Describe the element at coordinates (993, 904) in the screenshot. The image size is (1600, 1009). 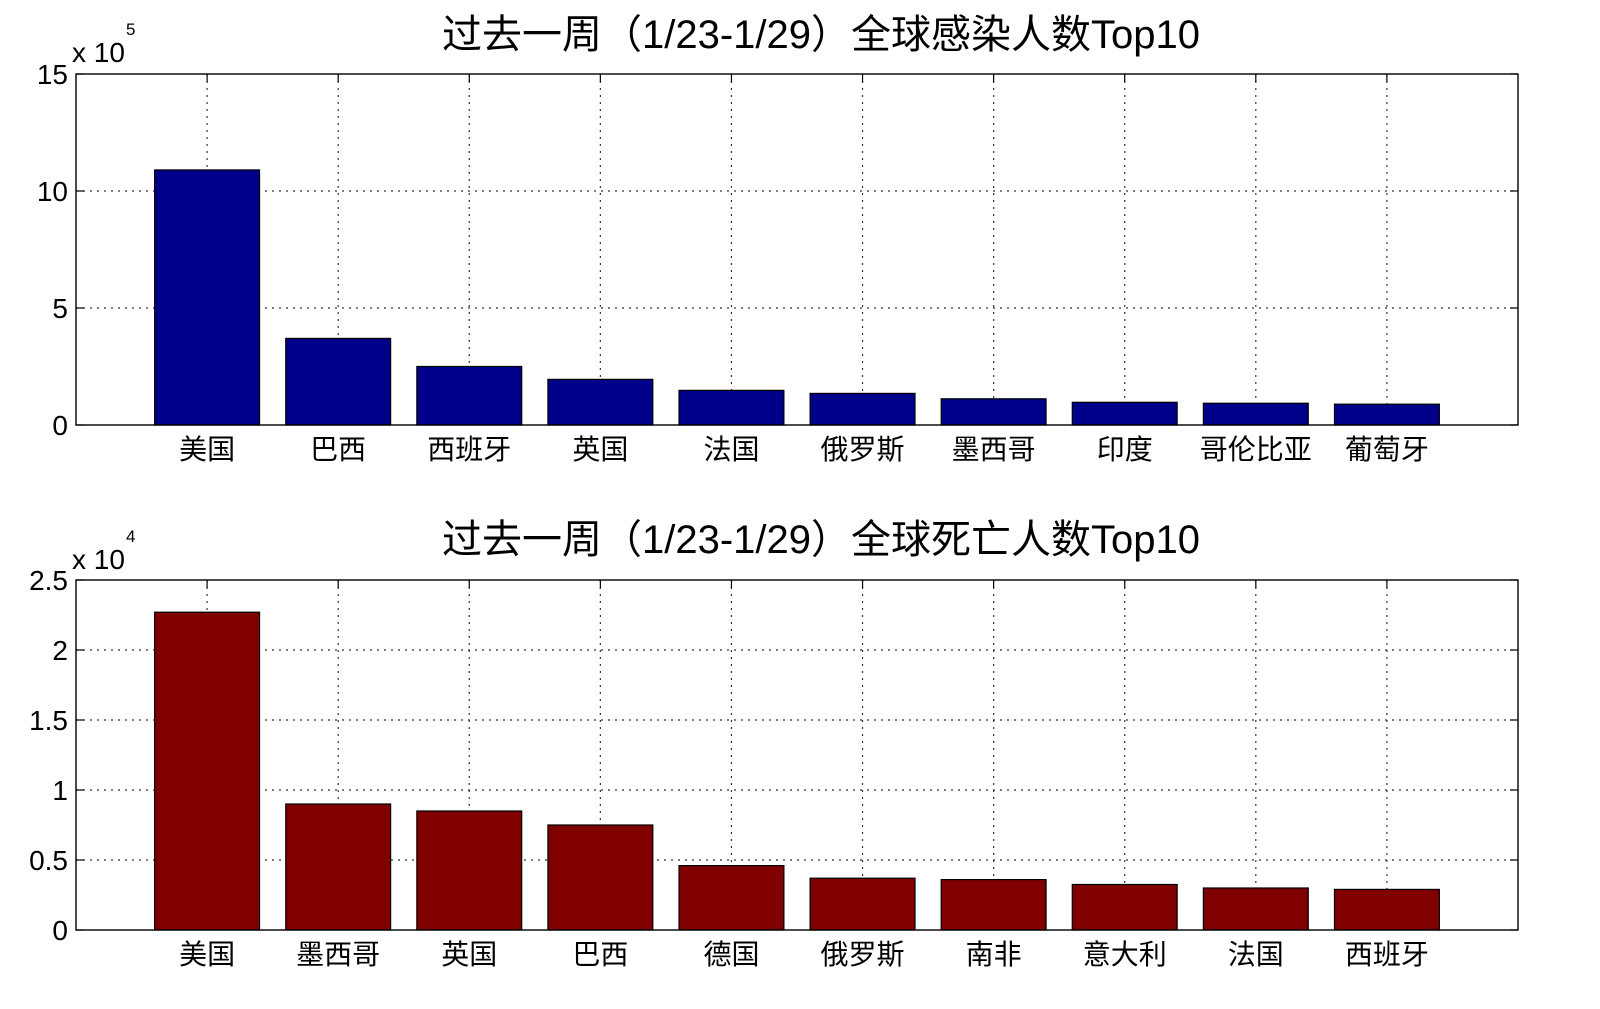
I see `bar-南非` at that location.